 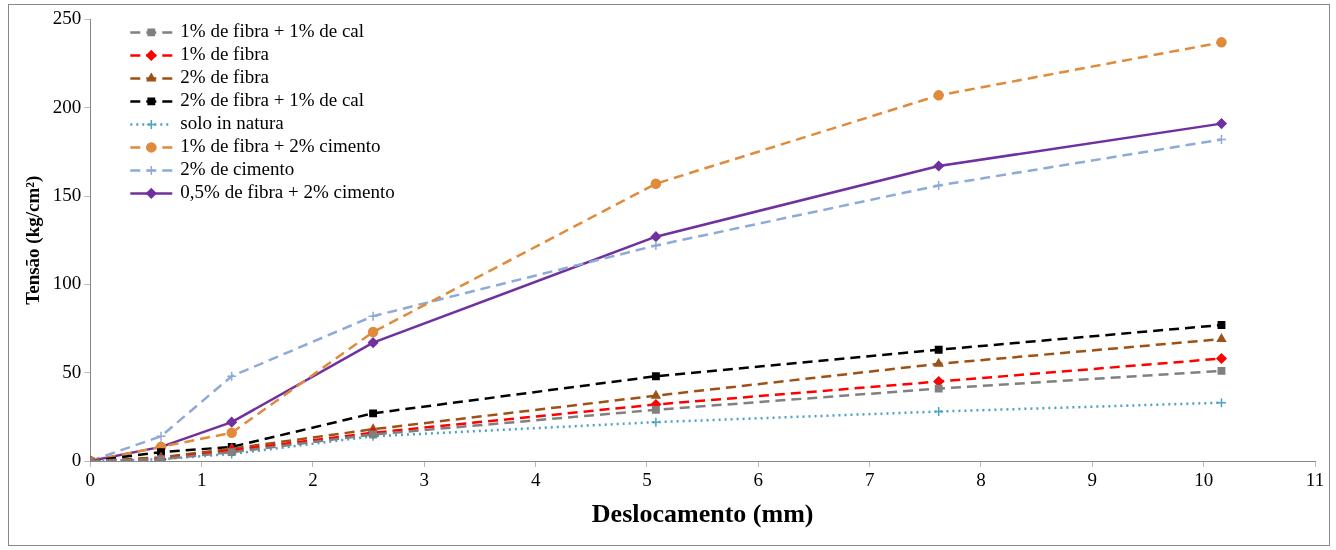 I want to click on x-tick-label: 7, so click(x=869, y=480).